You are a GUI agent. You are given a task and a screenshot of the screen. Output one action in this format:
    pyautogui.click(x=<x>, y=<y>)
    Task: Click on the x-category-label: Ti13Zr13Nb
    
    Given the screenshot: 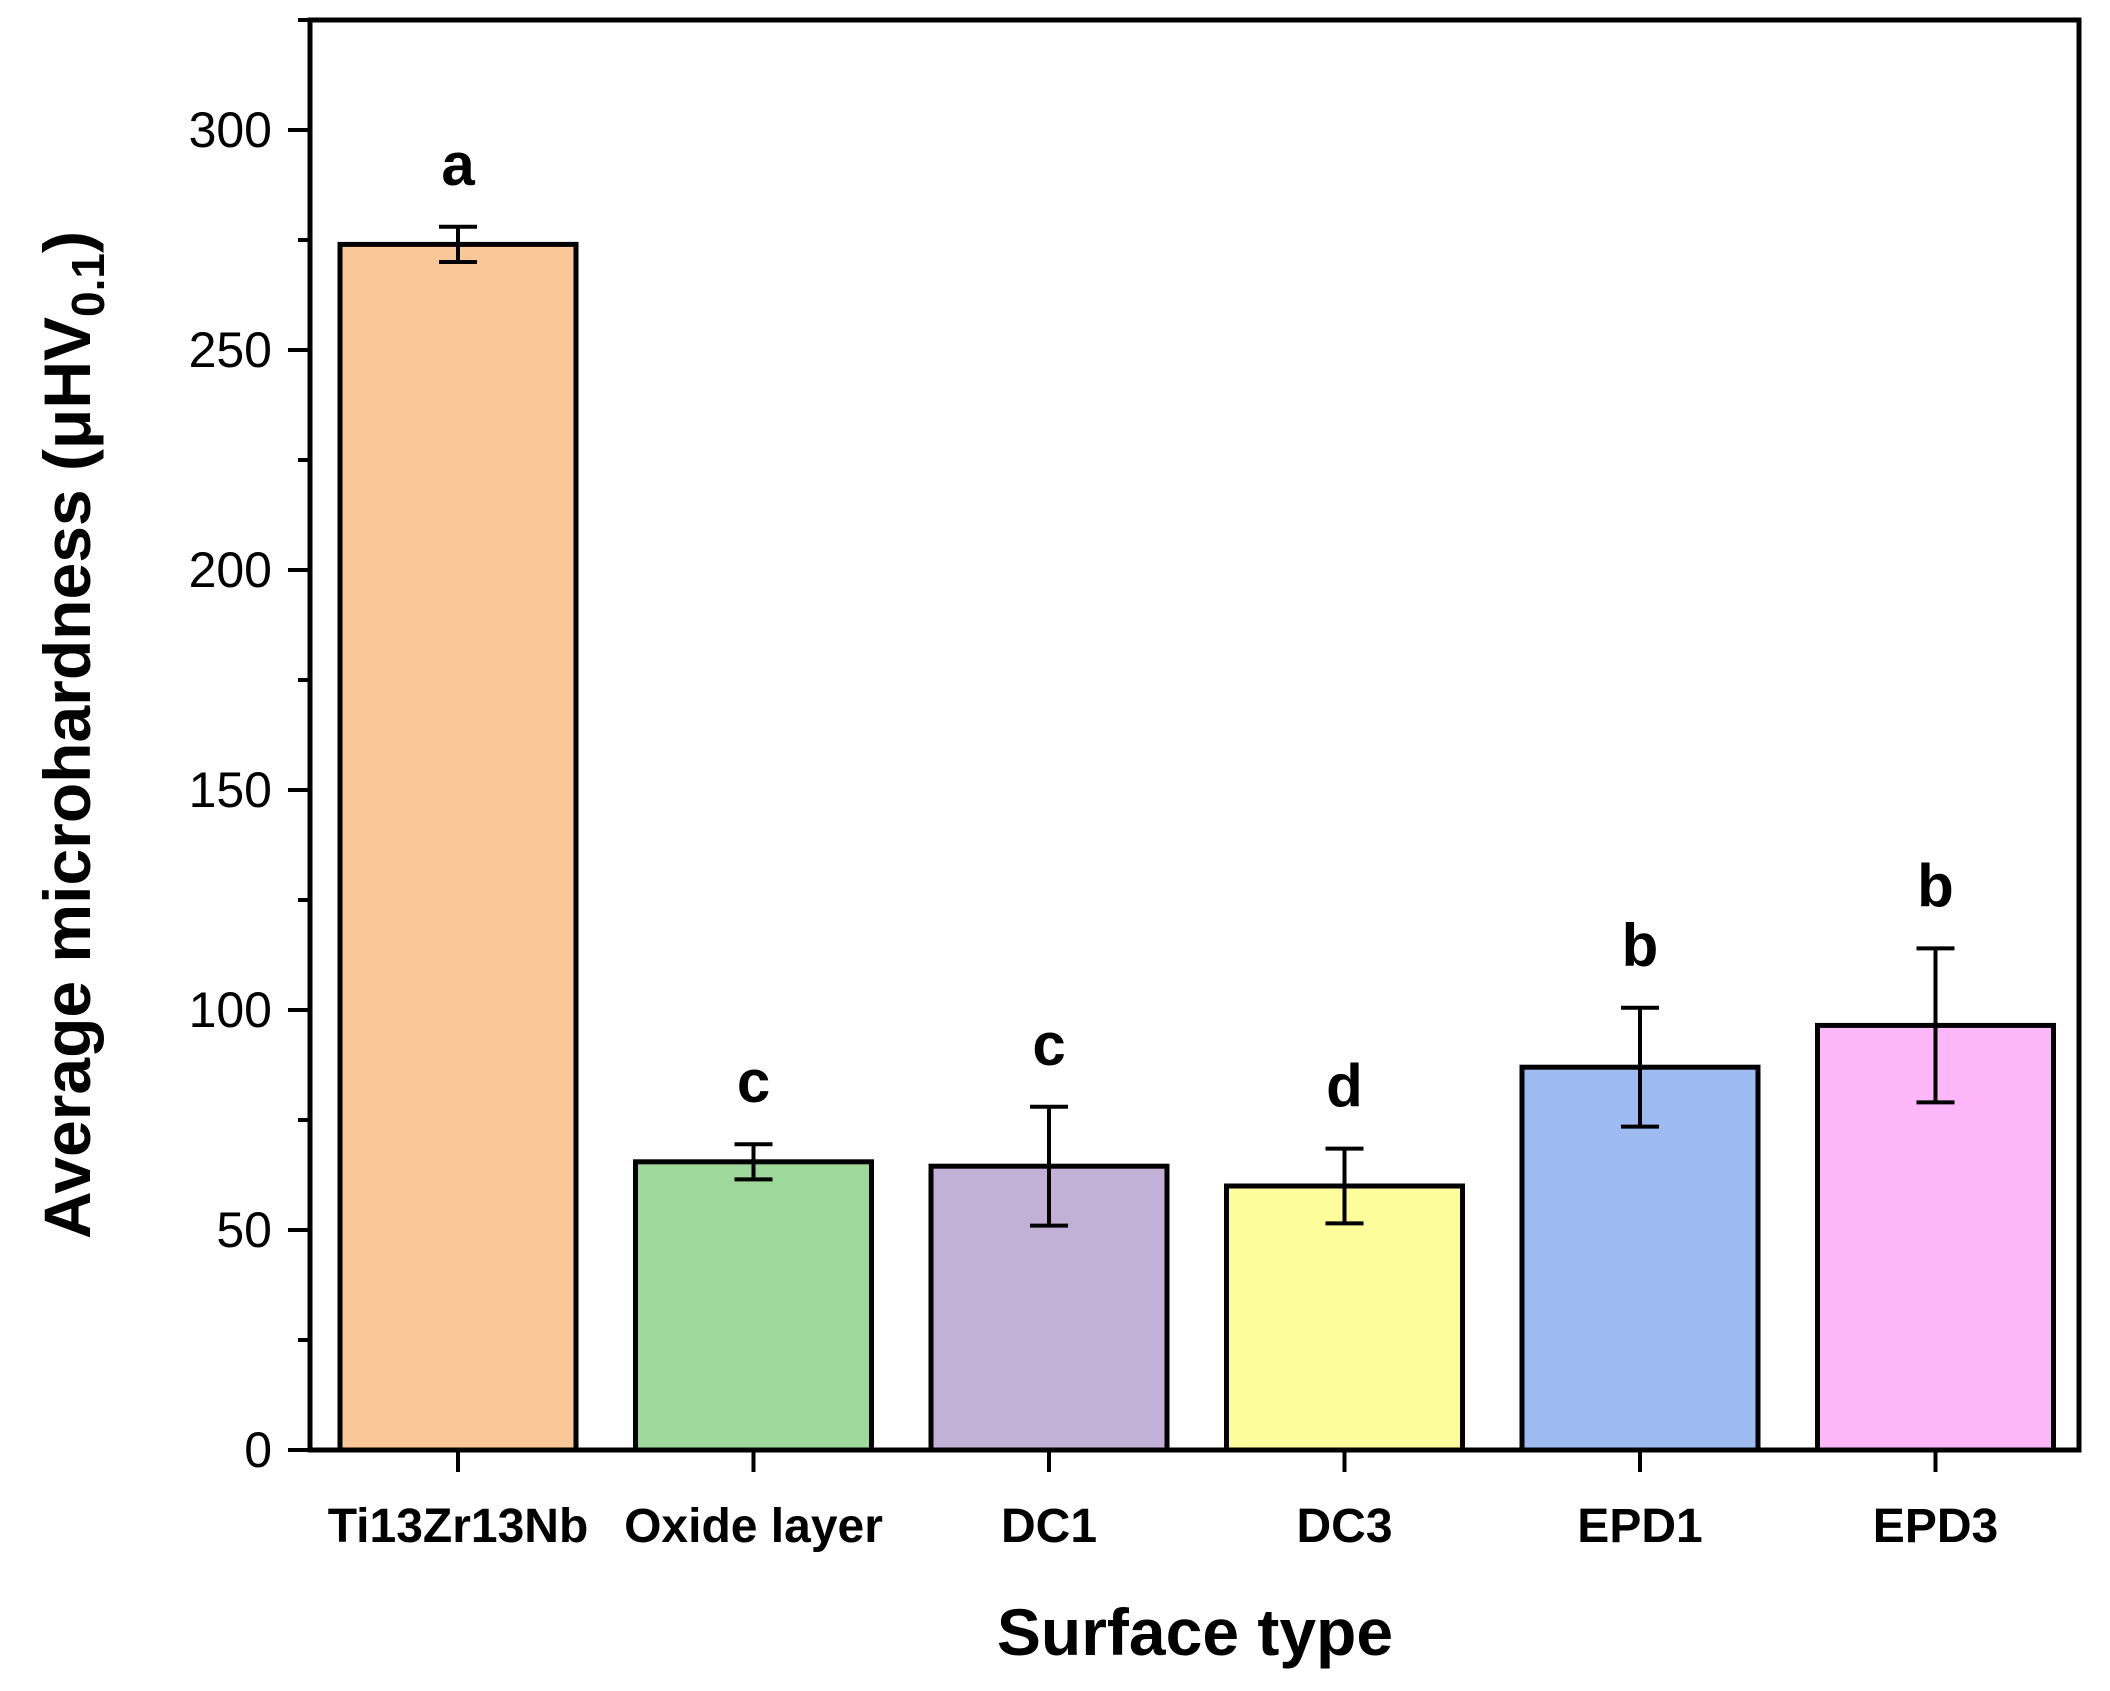 What is the action you would take?
    pyautogui.click(x=458, y=1526)
    